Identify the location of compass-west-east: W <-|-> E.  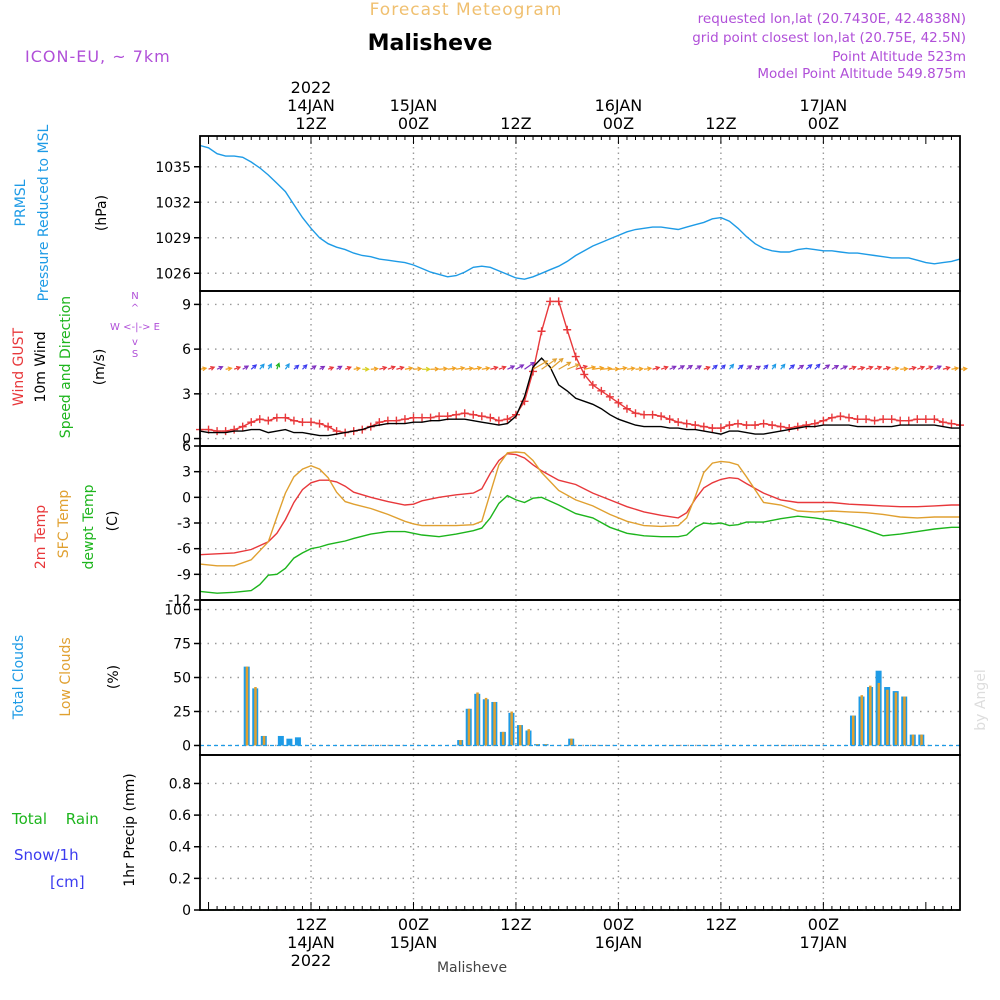
(135, 327).